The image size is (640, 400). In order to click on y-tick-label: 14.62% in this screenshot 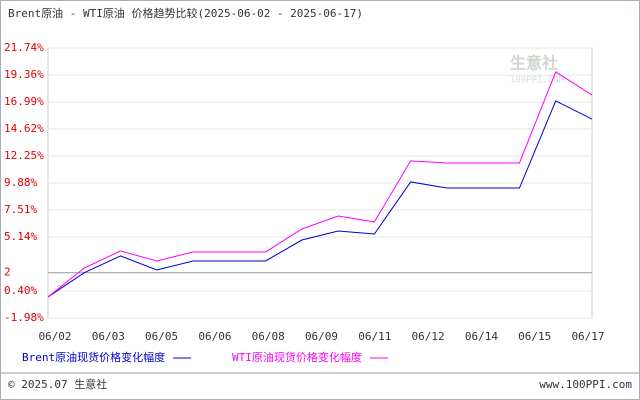, I will do `click(24, 128)`.